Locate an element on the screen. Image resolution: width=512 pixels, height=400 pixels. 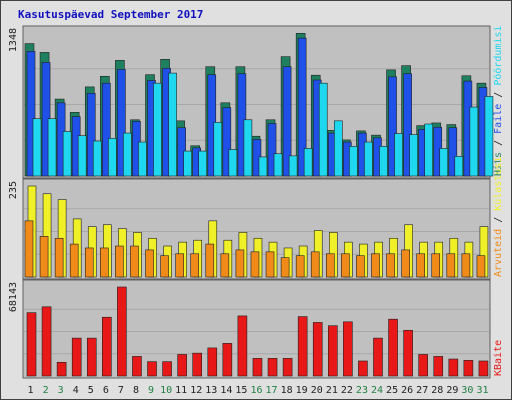
legend-item: Pöördumisi is located at coordinates (498, 55).